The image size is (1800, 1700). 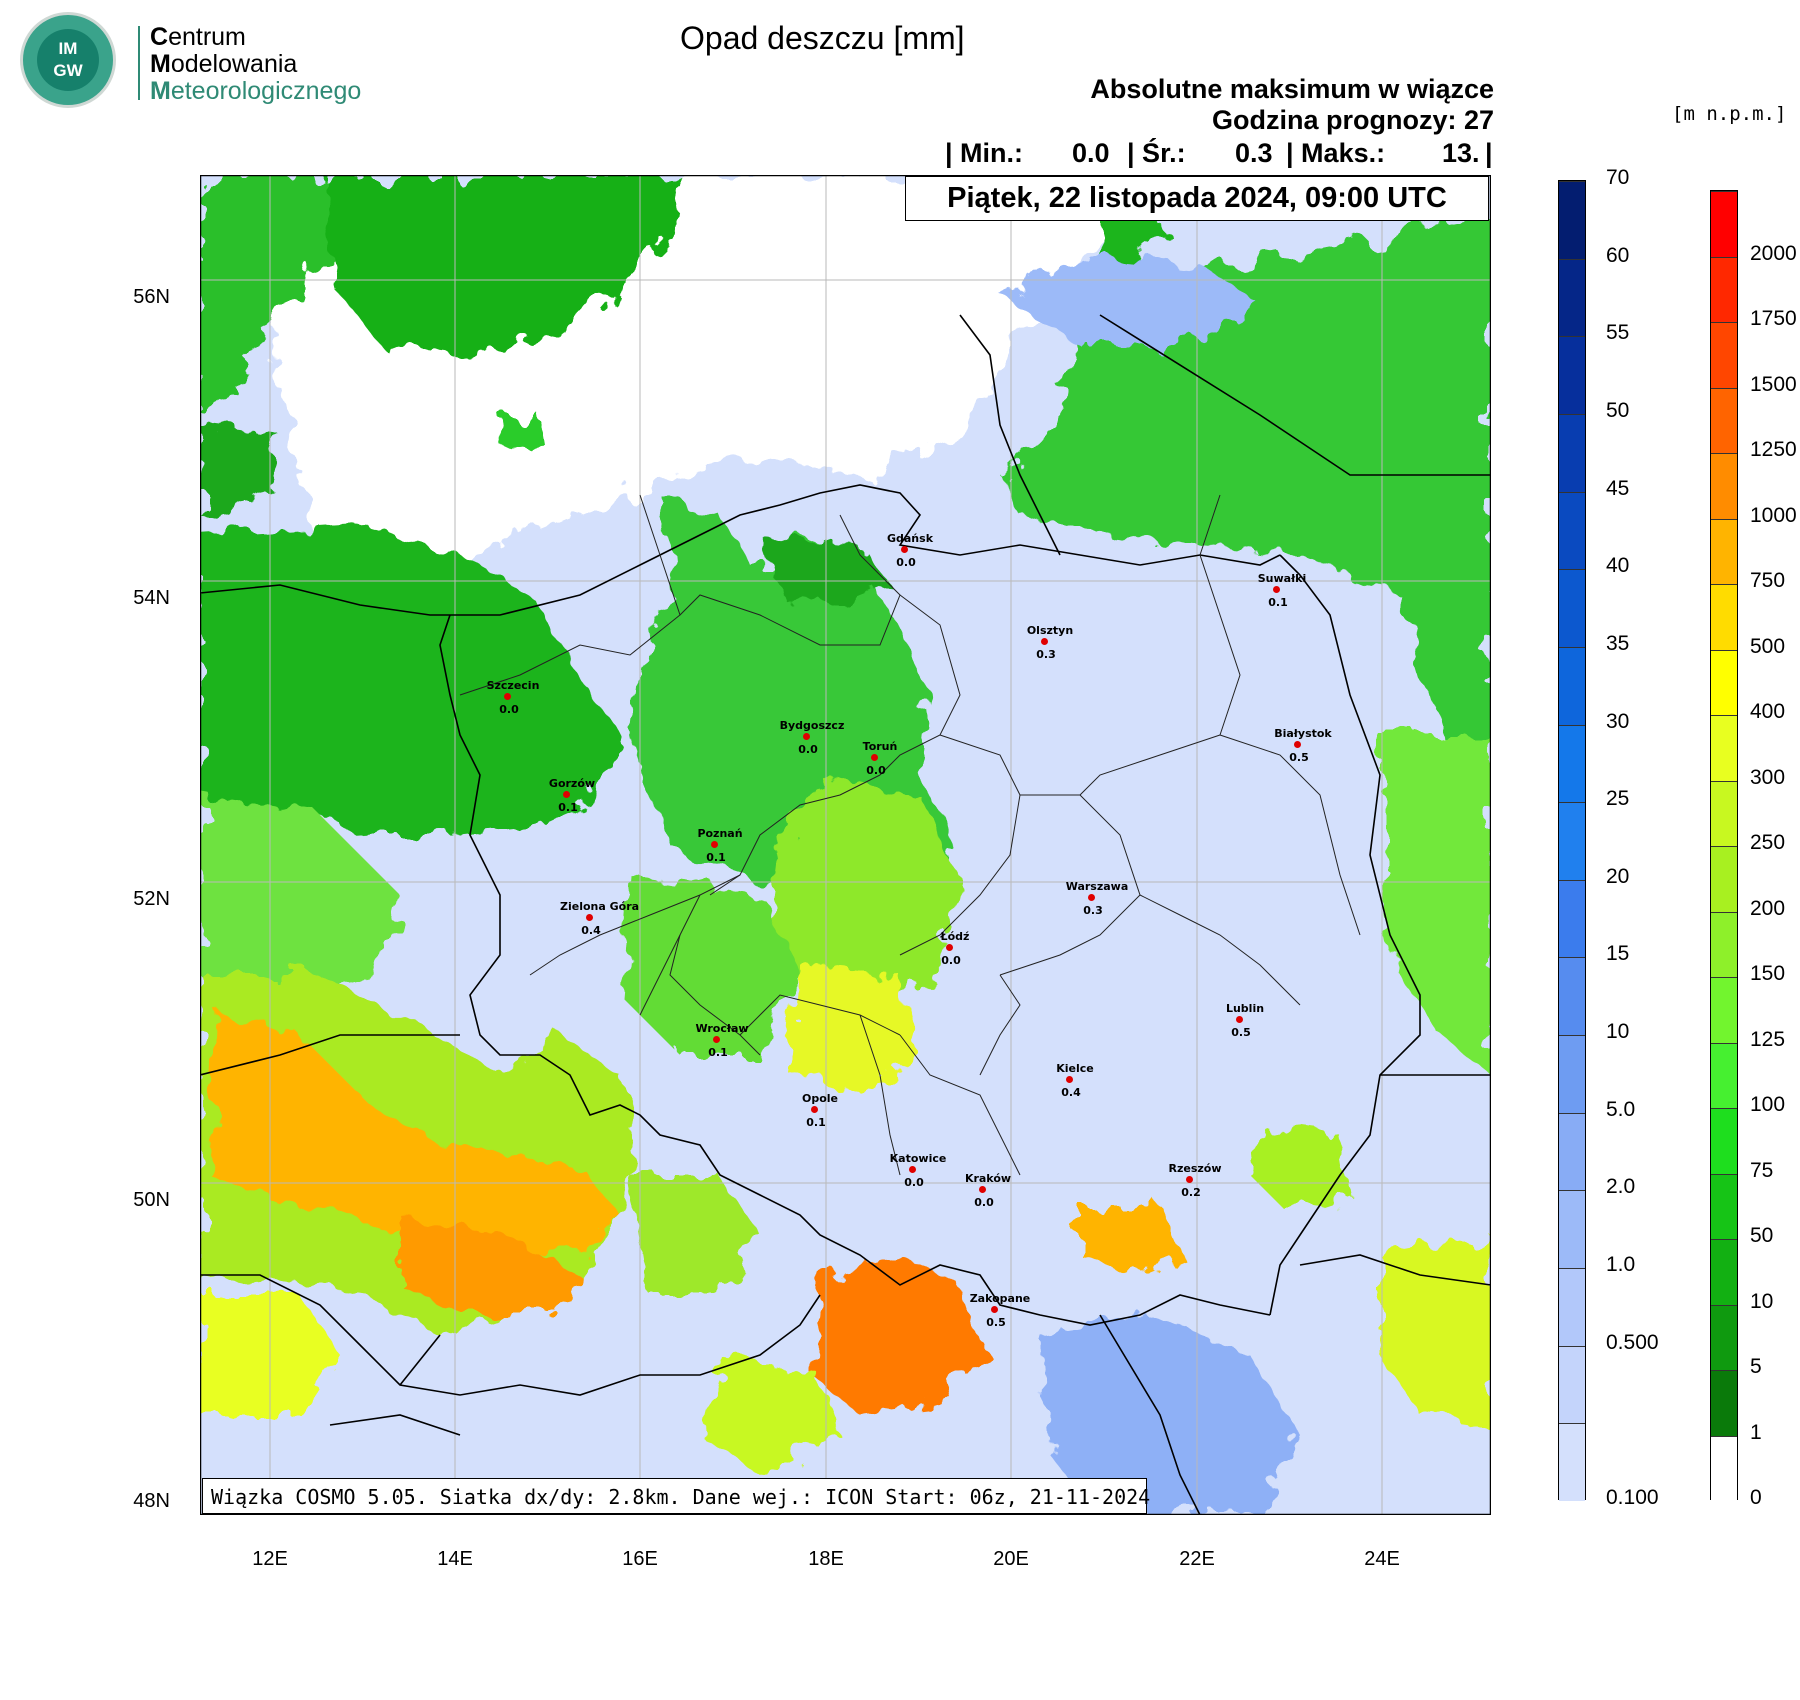 What do you see at coordinates (720, 833) in the screenshot?
I see `city-name: Poznań` at bounding box center [720, 833].